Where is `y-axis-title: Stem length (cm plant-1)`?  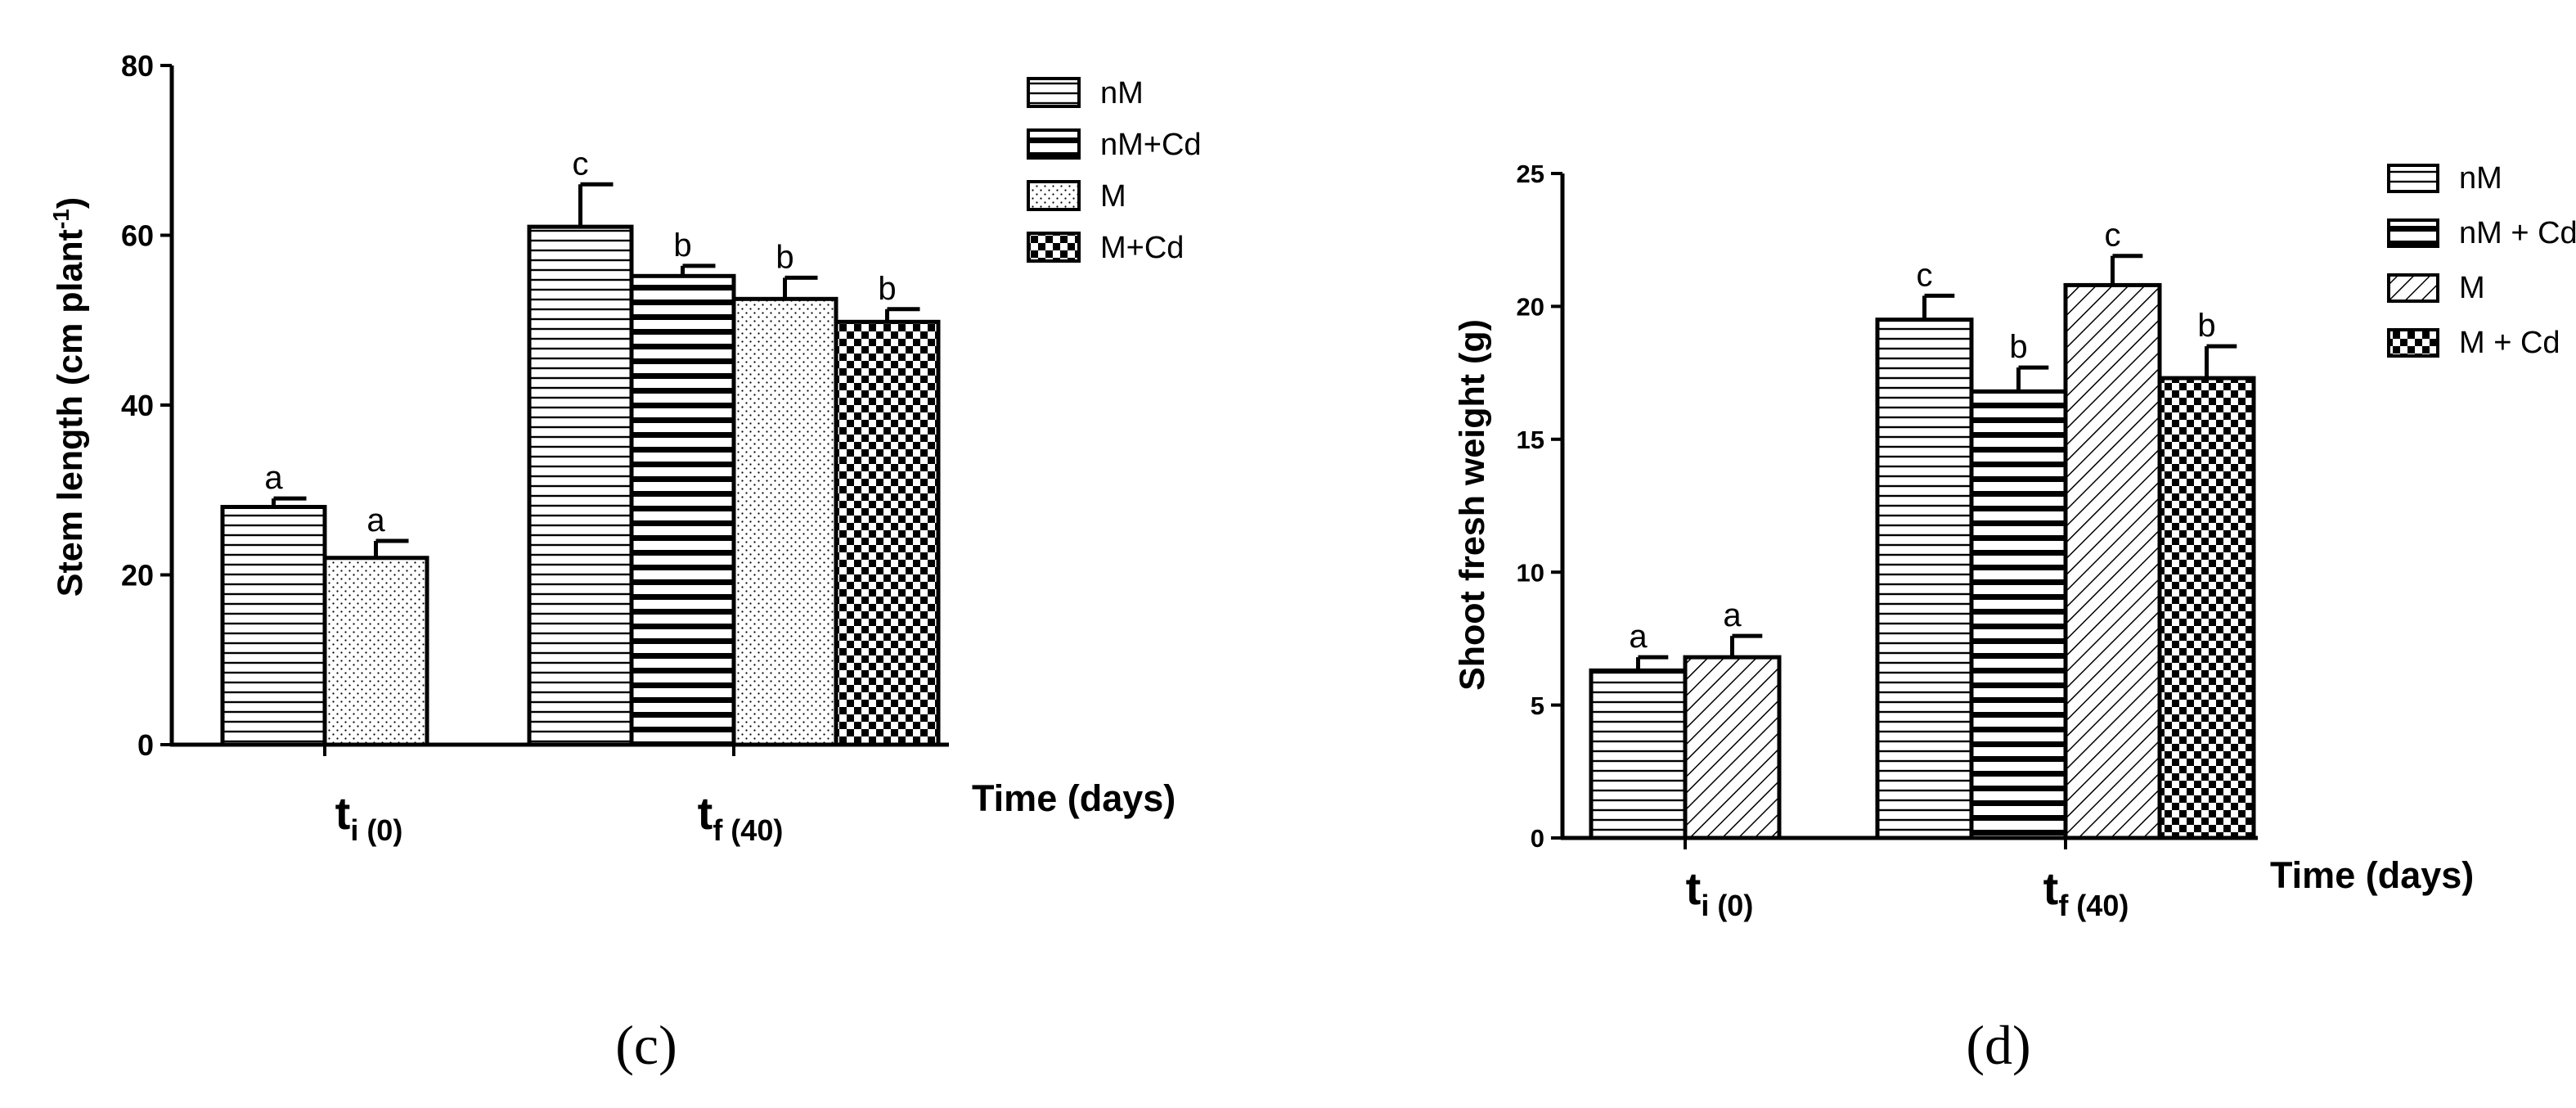 y-axis-title: Stem length (cm plant-1) is located at coordinates (69, 397).